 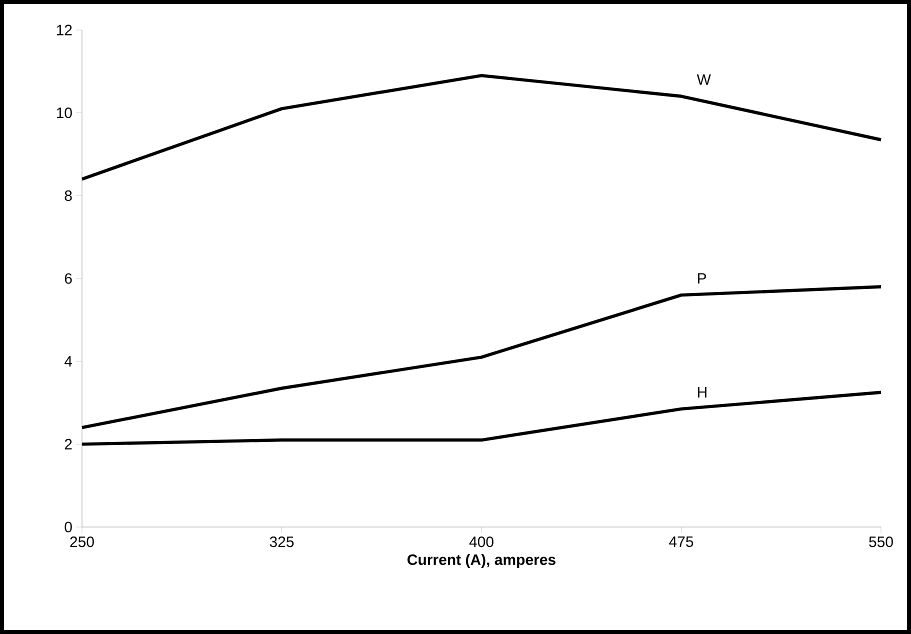 What do you see at coordinates (702, 392) in the screenshot?
I see `series-label: H` at bounding box center [702, 392].